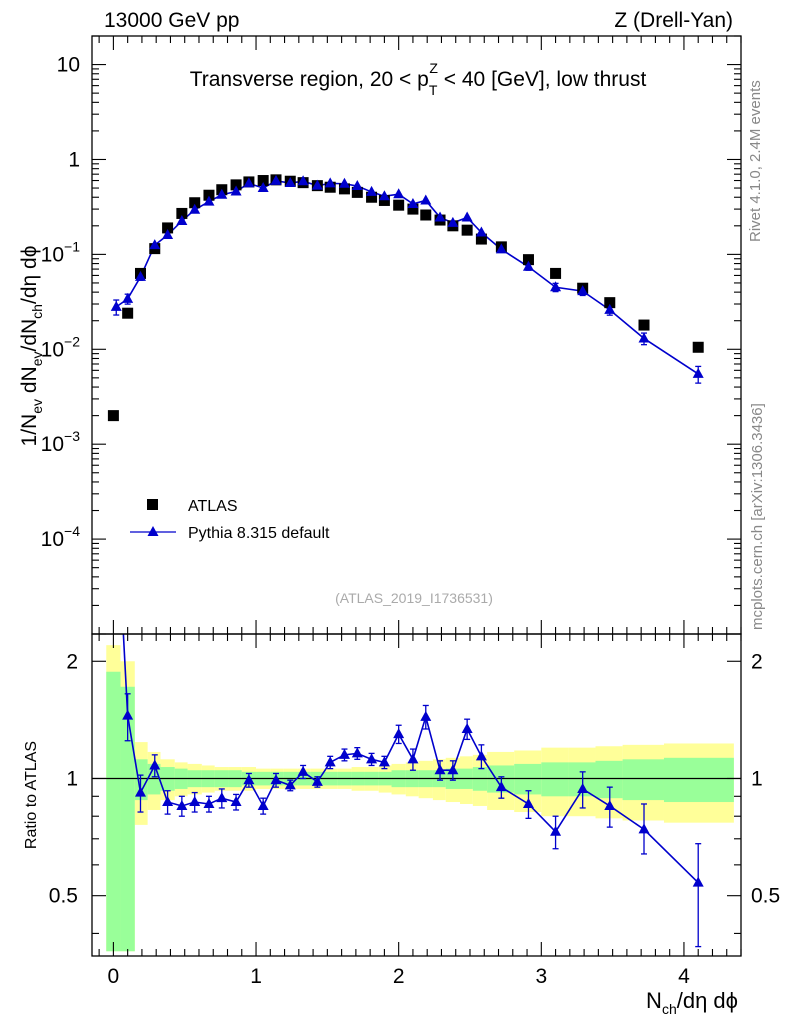  I want to click on ratio-y-tick-label-right: 2, so click(757, 661).